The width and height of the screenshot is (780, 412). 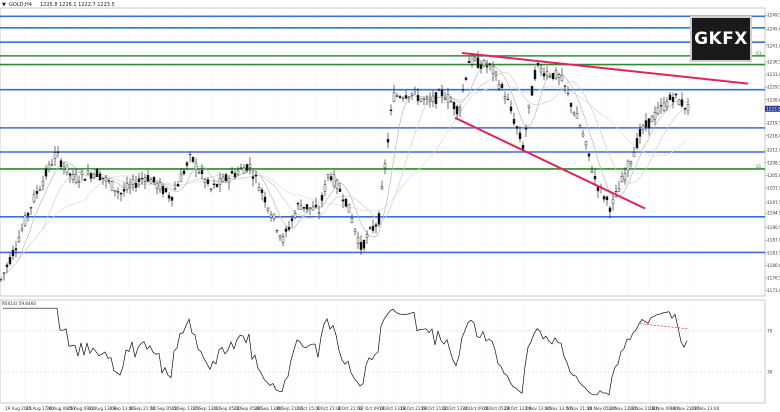 I want to click on y-tick-label: 1212.0, so click(x=773, y=150).